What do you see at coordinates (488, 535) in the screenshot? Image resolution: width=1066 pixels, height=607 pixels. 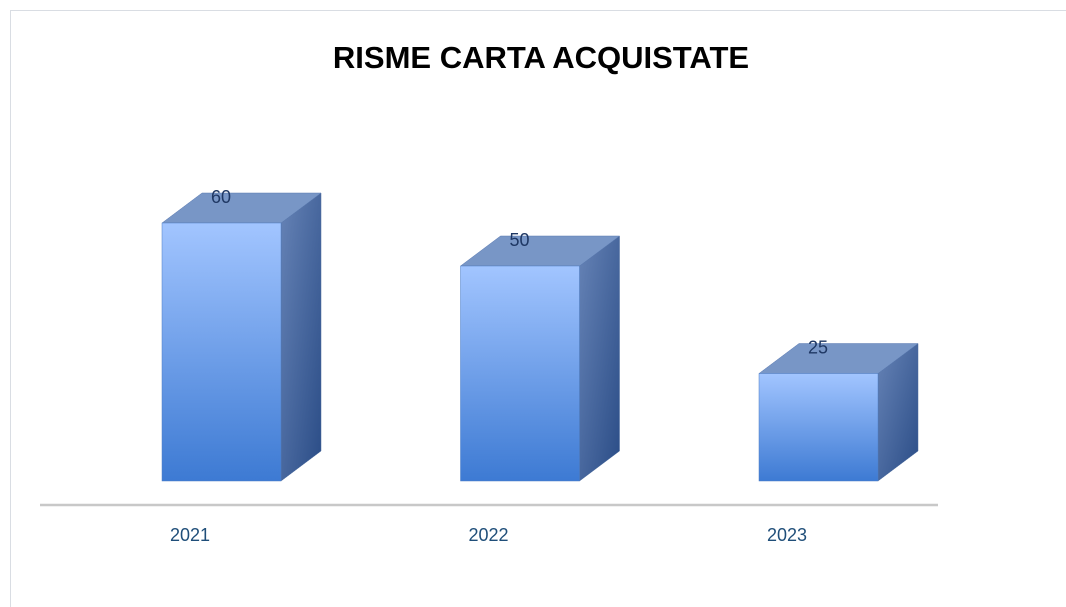 I see `x-tick-label: 2022` at bounding box center [488, 535].